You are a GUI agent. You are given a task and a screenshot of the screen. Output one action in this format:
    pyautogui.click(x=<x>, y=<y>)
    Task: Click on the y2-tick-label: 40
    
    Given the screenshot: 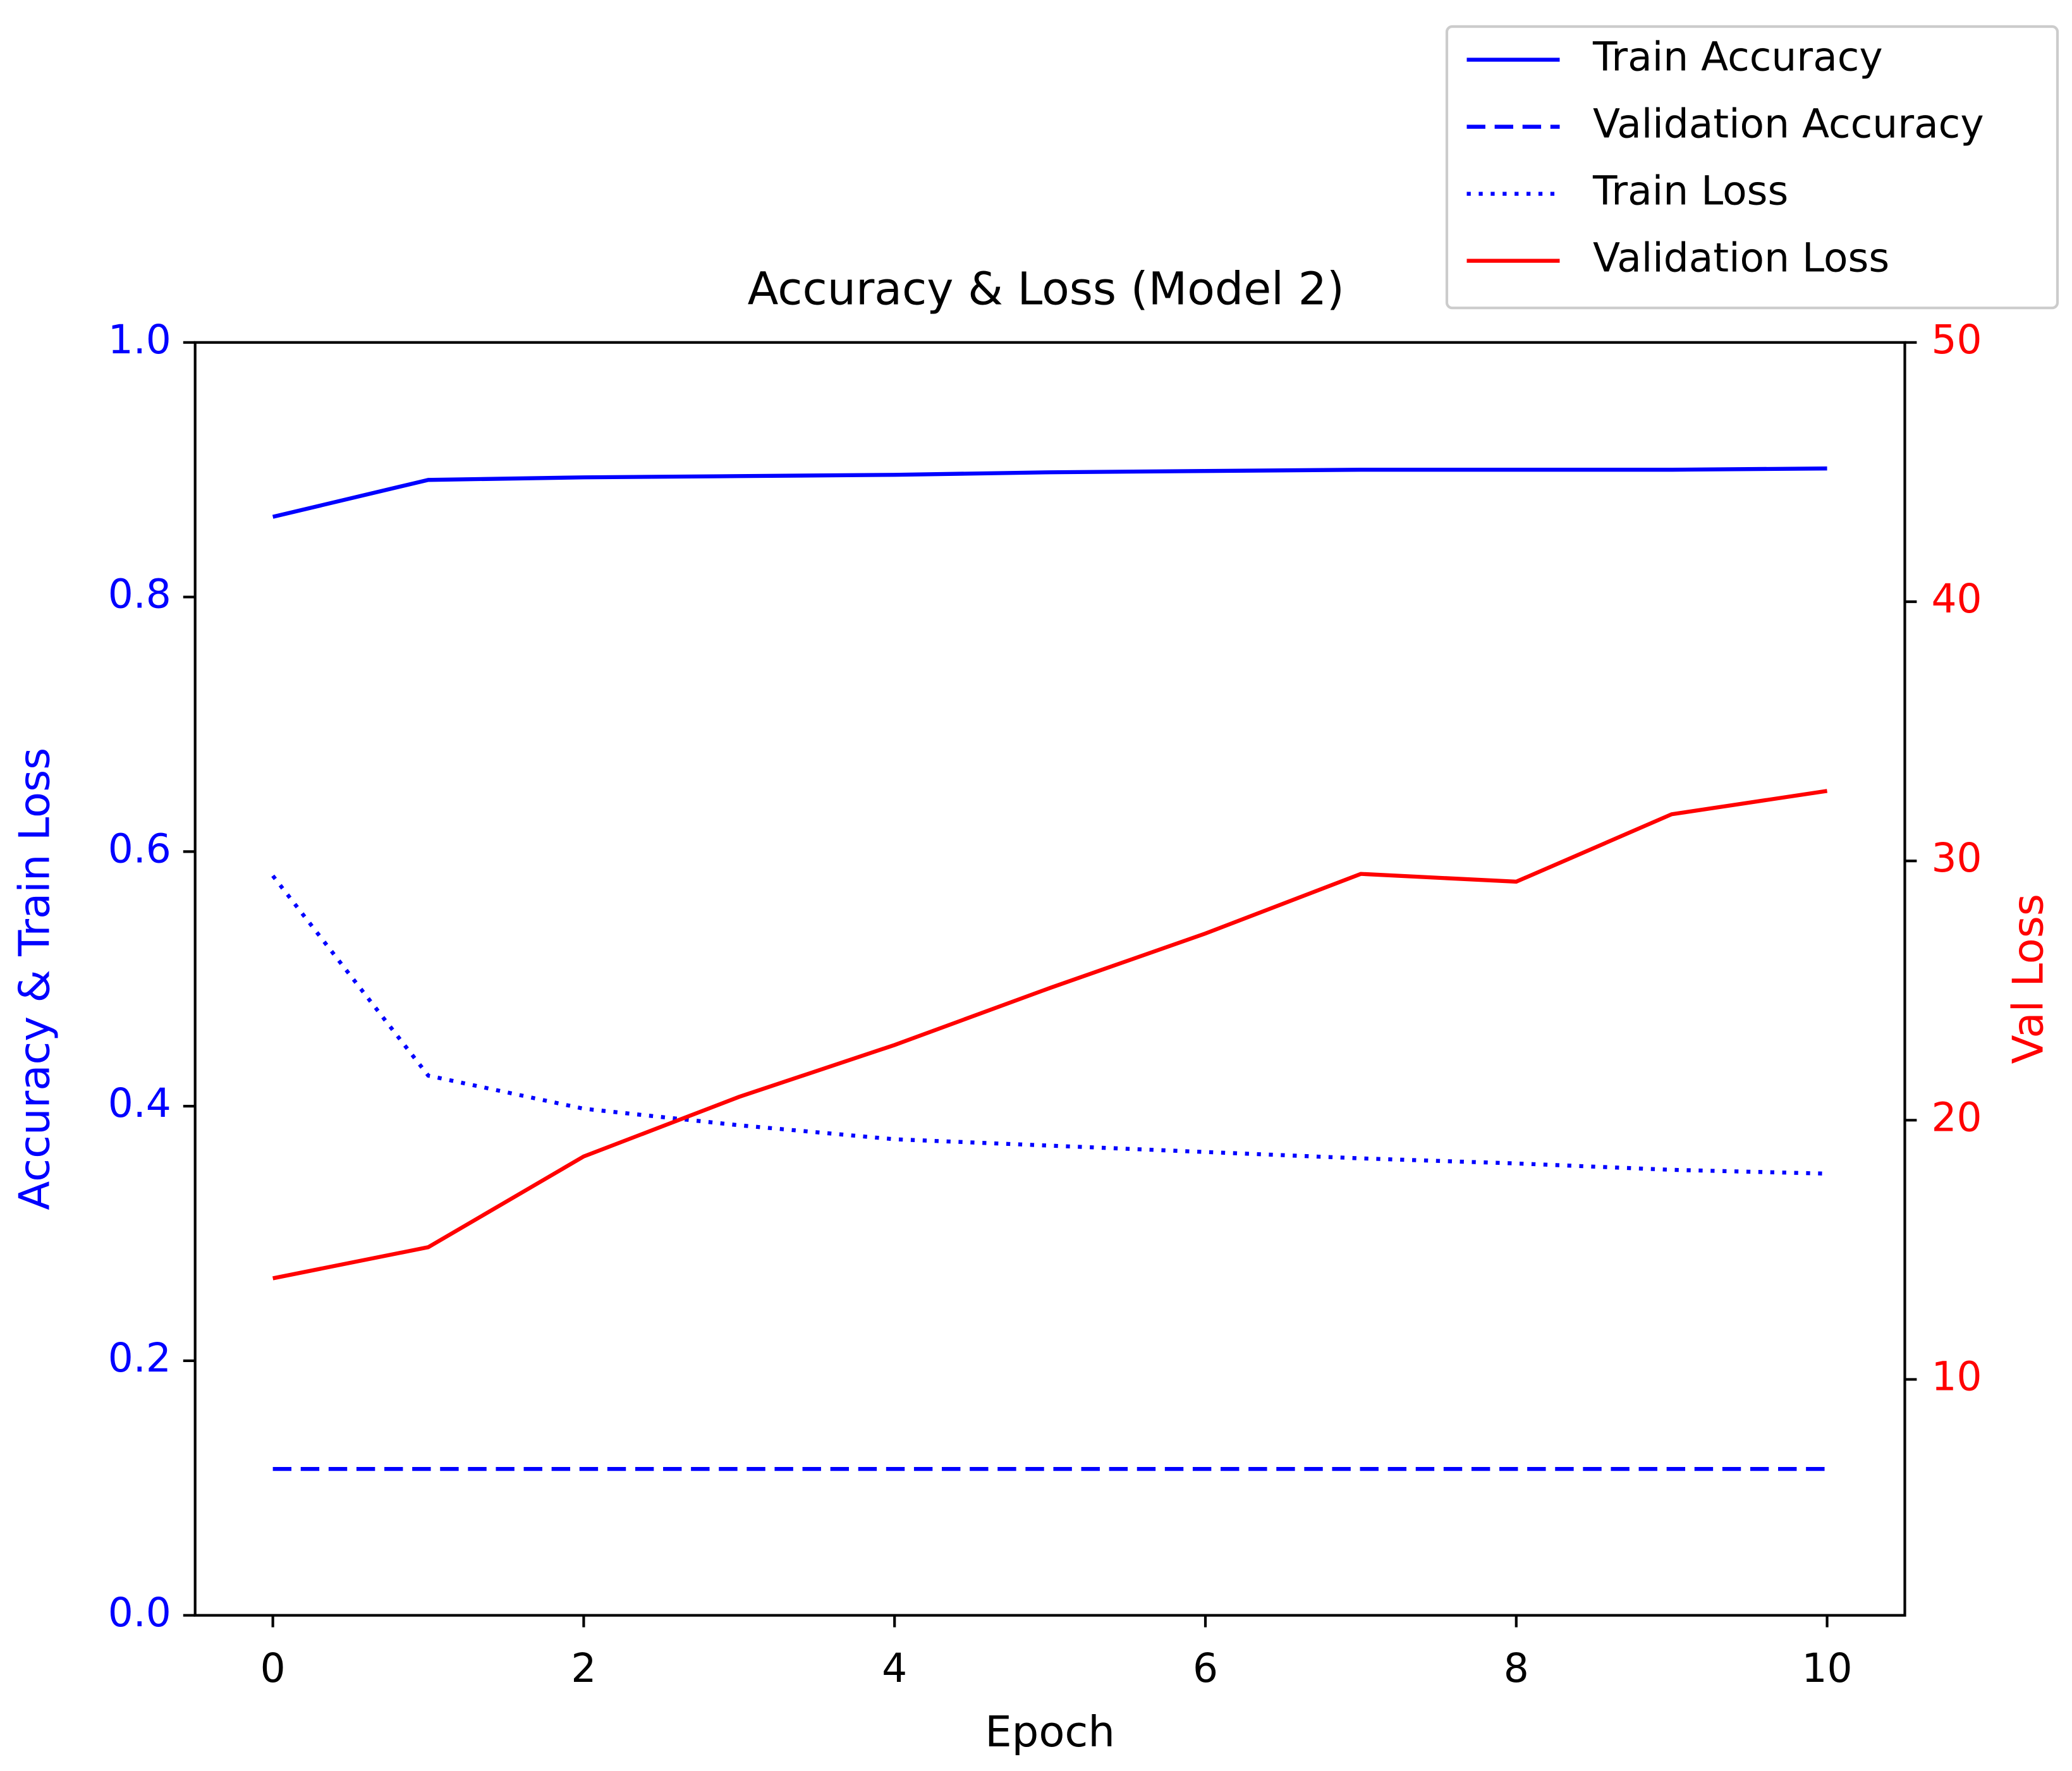 What is the action you would take?
    pyautogui.click(x=1956, y=599)
    